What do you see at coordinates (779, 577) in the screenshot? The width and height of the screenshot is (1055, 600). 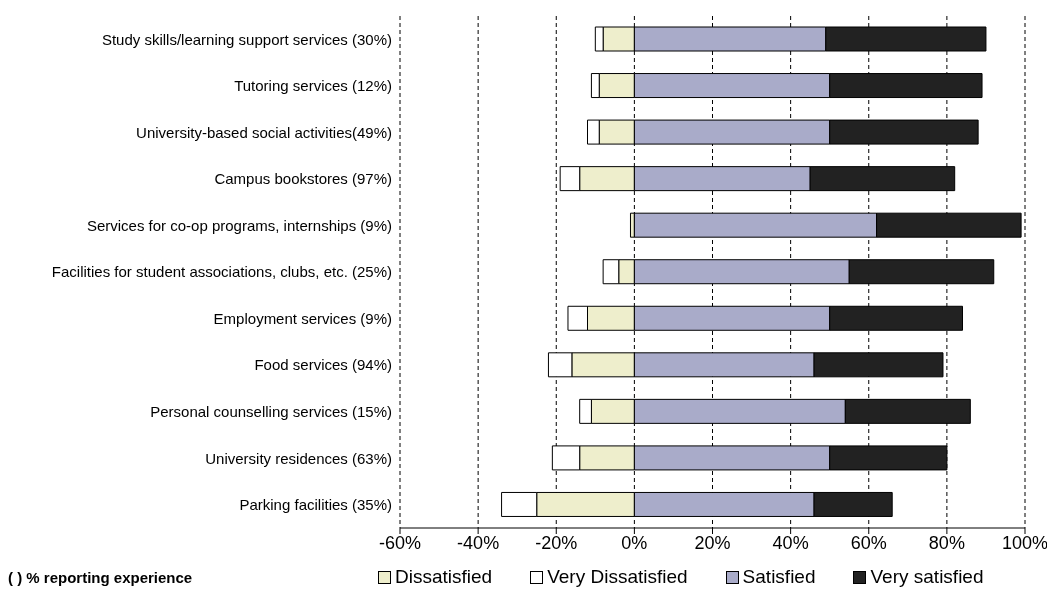 I see `legend-label: Satisfied` at bounding box center [779, 577].